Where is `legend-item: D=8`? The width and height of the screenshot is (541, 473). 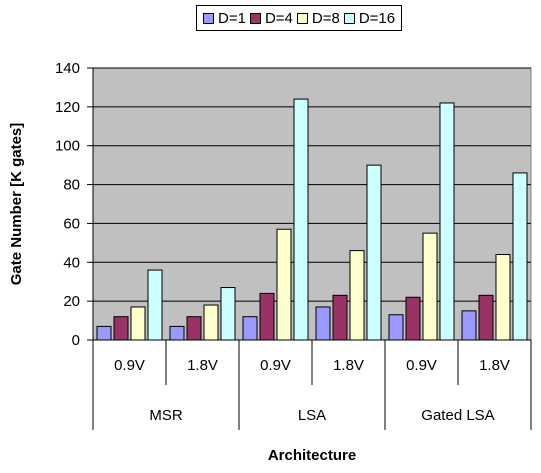
legend-item: D=8 is located at coordinates (318, 18).